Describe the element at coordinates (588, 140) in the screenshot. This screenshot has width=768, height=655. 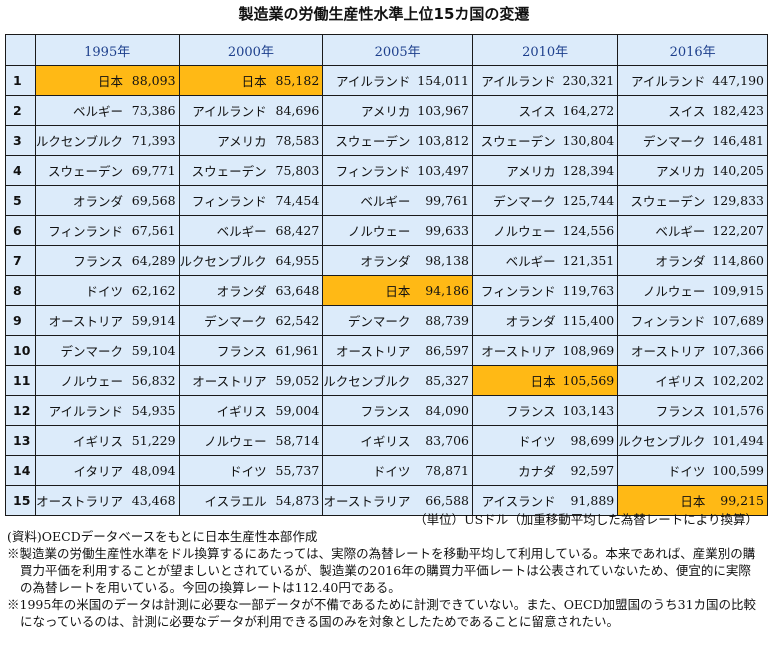
I see `value-cell: 130,804` at that location.